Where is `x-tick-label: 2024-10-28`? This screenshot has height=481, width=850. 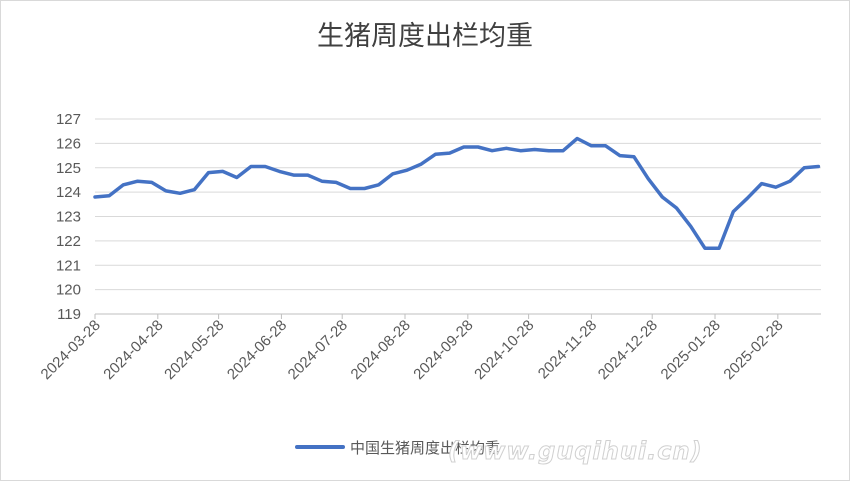
x-tick-label: 2024-10-28 is located at coordinates (504, 350).